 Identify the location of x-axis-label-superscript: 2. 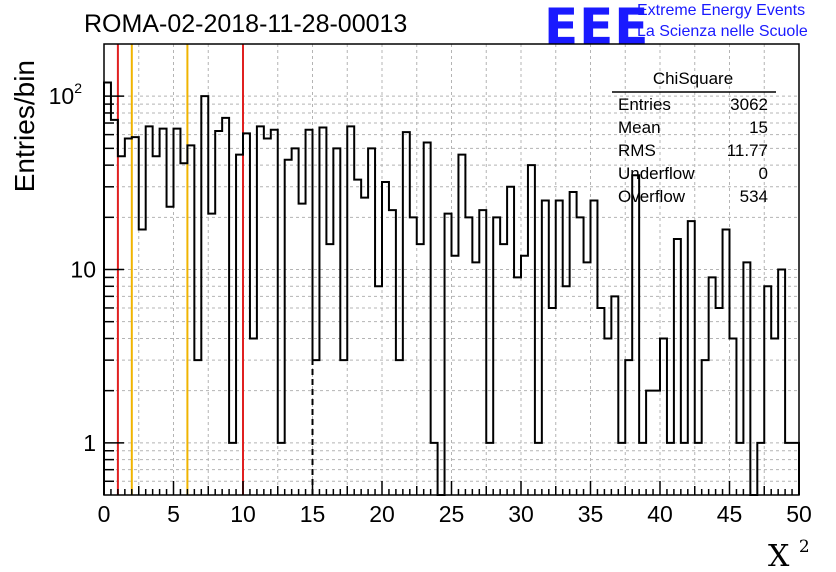
(804, 547).